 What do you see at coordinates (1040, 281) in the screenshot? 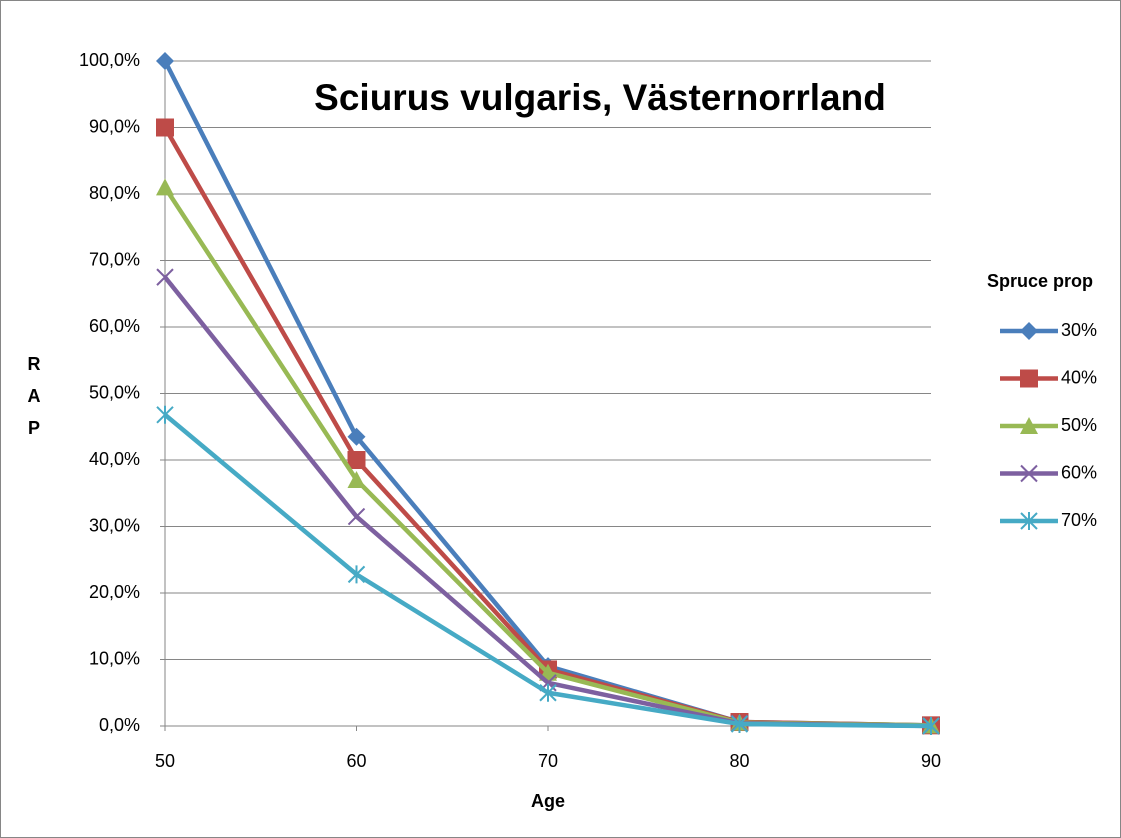
I see `legend-title: Spruce prop` at bounding box center [1040, 281].